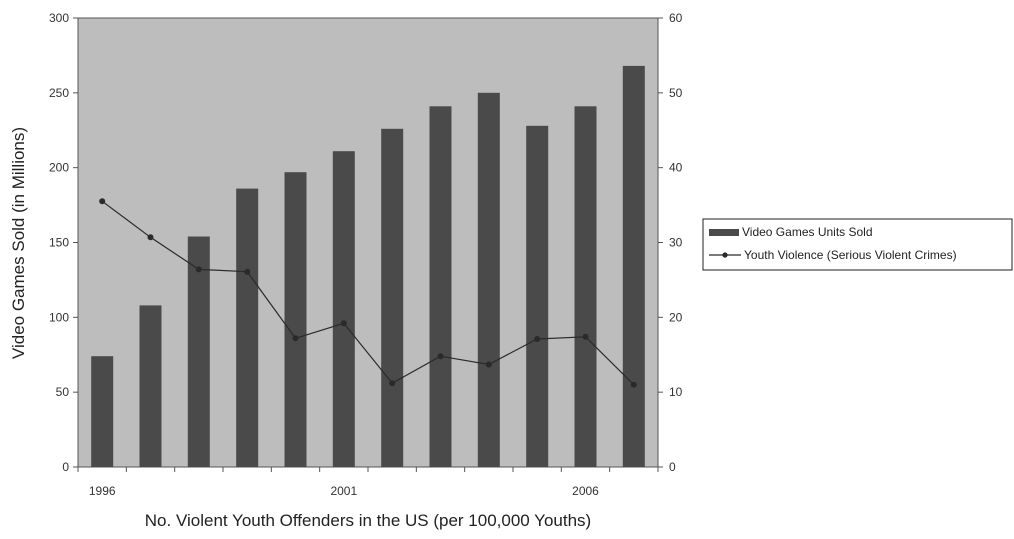 Image resolution: width=1014 pixels, height=539 pixels. What do you see at coordinates (59, 168) in the screenshot?
I see `y-tick-label: 200` at bounding box center [59, 168].